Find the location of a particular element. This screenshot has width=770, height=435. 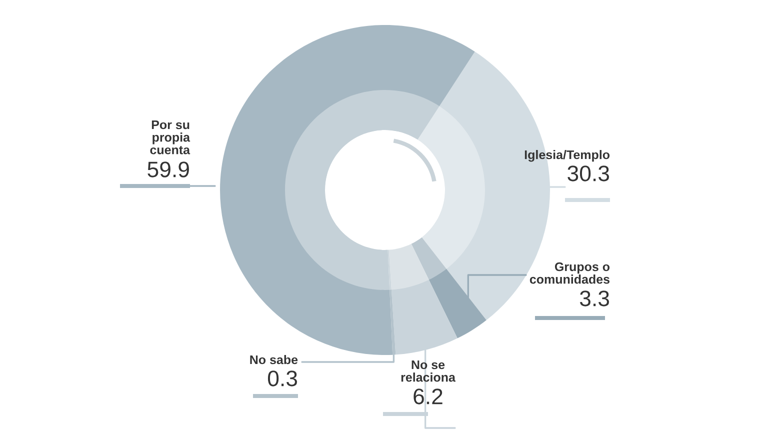

data-label: 6.2 is located at coordinates (428, 396).